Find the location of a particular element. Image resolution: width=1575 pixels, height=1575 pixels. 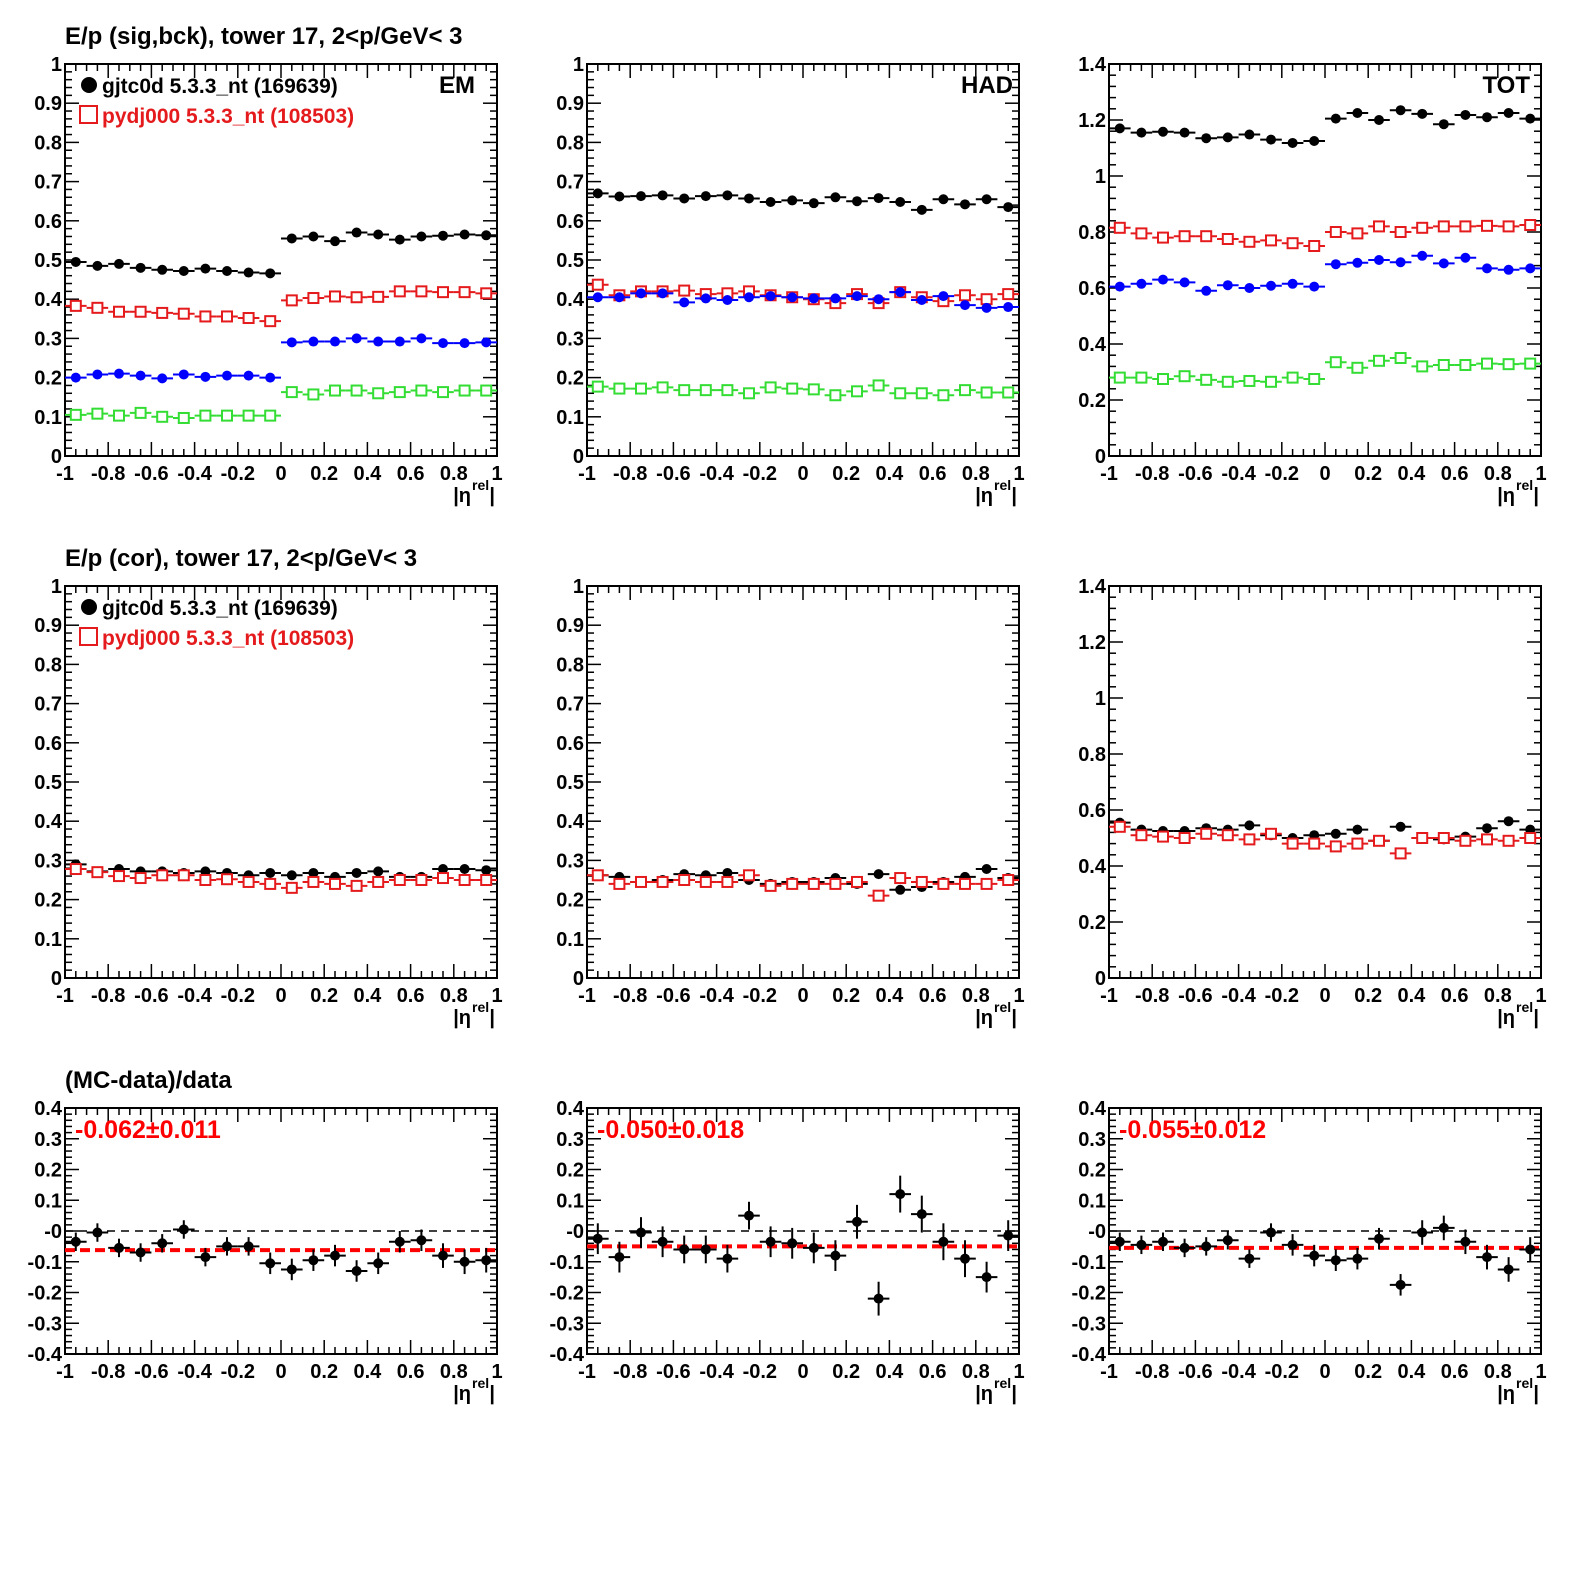

x-tick-label: 0.6 is located at coordinates (1455, 996).